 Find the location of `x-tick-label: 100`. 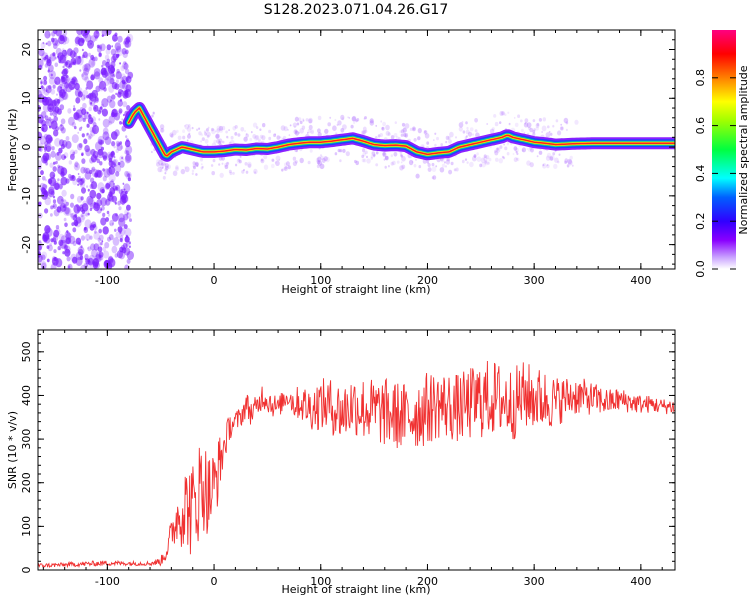

x-tick-label: 100 is located at coordinates (320, 280).